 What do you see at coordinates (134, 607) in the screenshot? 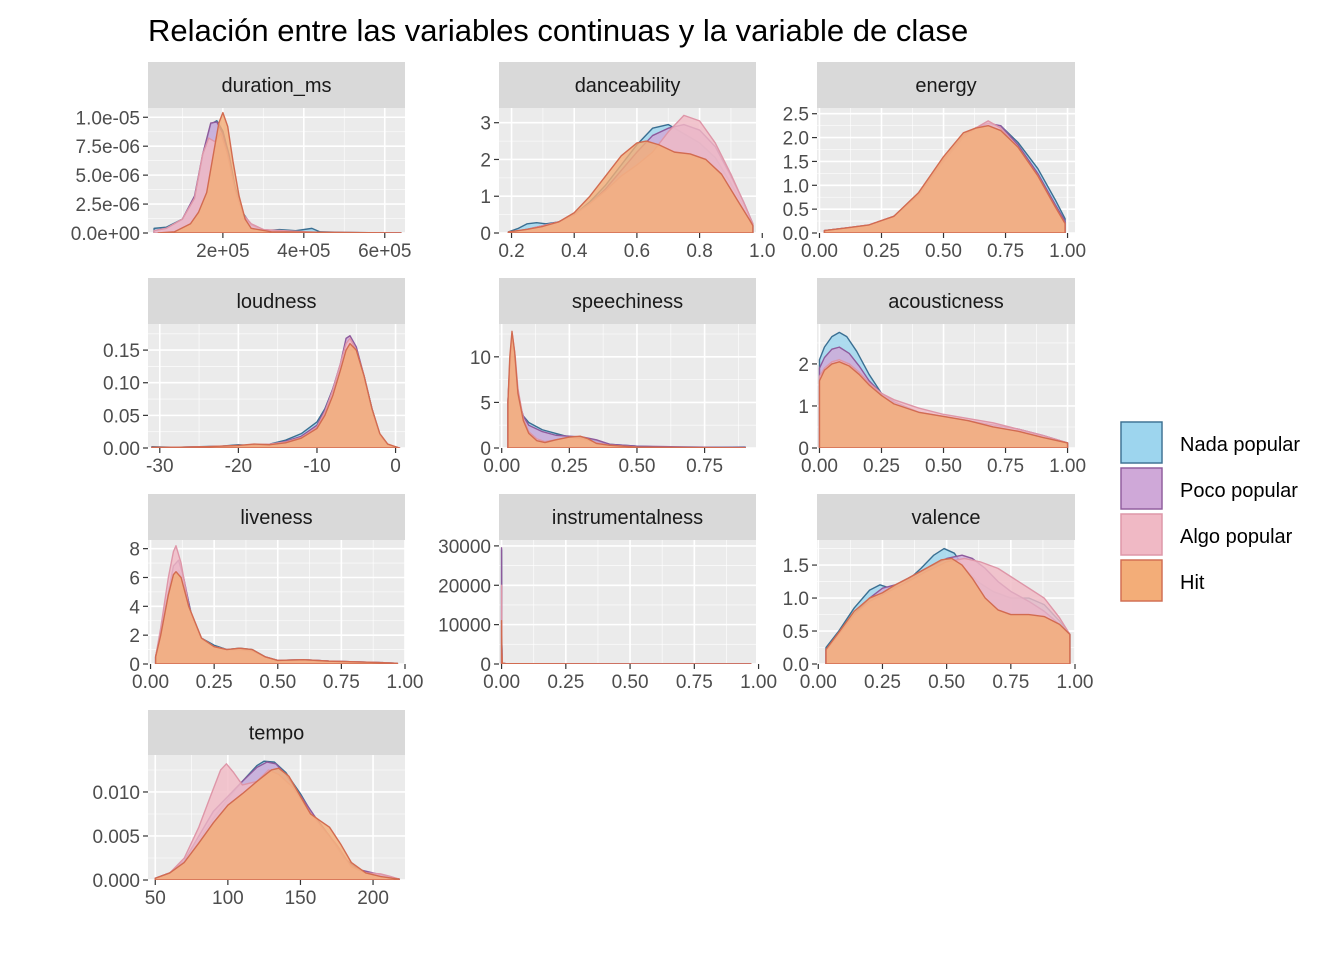
I see `y-tick-label: 4` at bounding box center [134, 607].